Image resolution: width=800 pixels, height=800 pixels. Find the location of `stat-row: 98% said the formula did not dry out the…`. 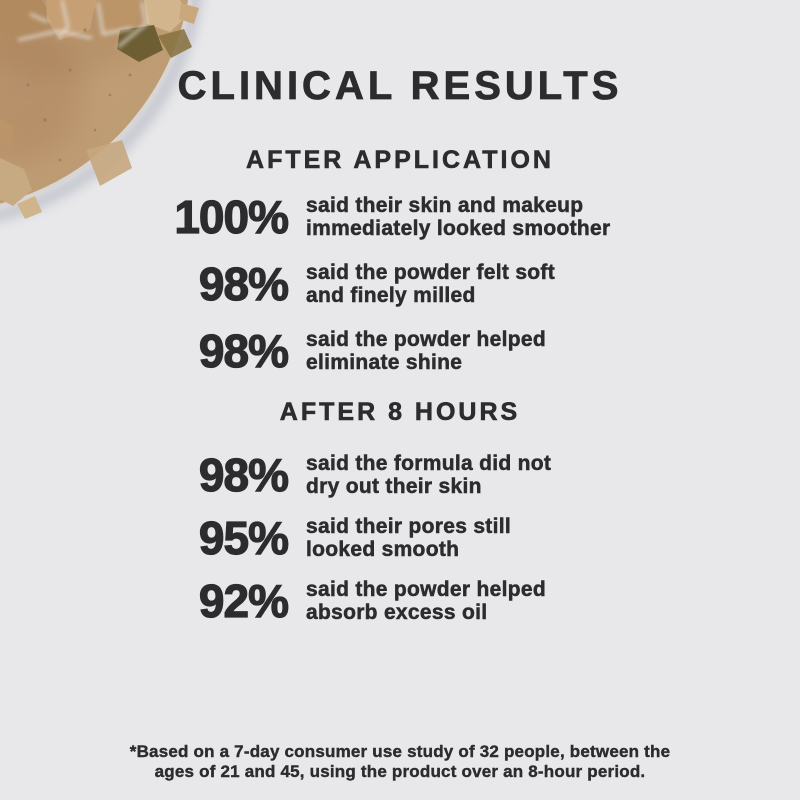

stat-row: 98% said the formula did not dry out the… is located at coordinates (400, 475).